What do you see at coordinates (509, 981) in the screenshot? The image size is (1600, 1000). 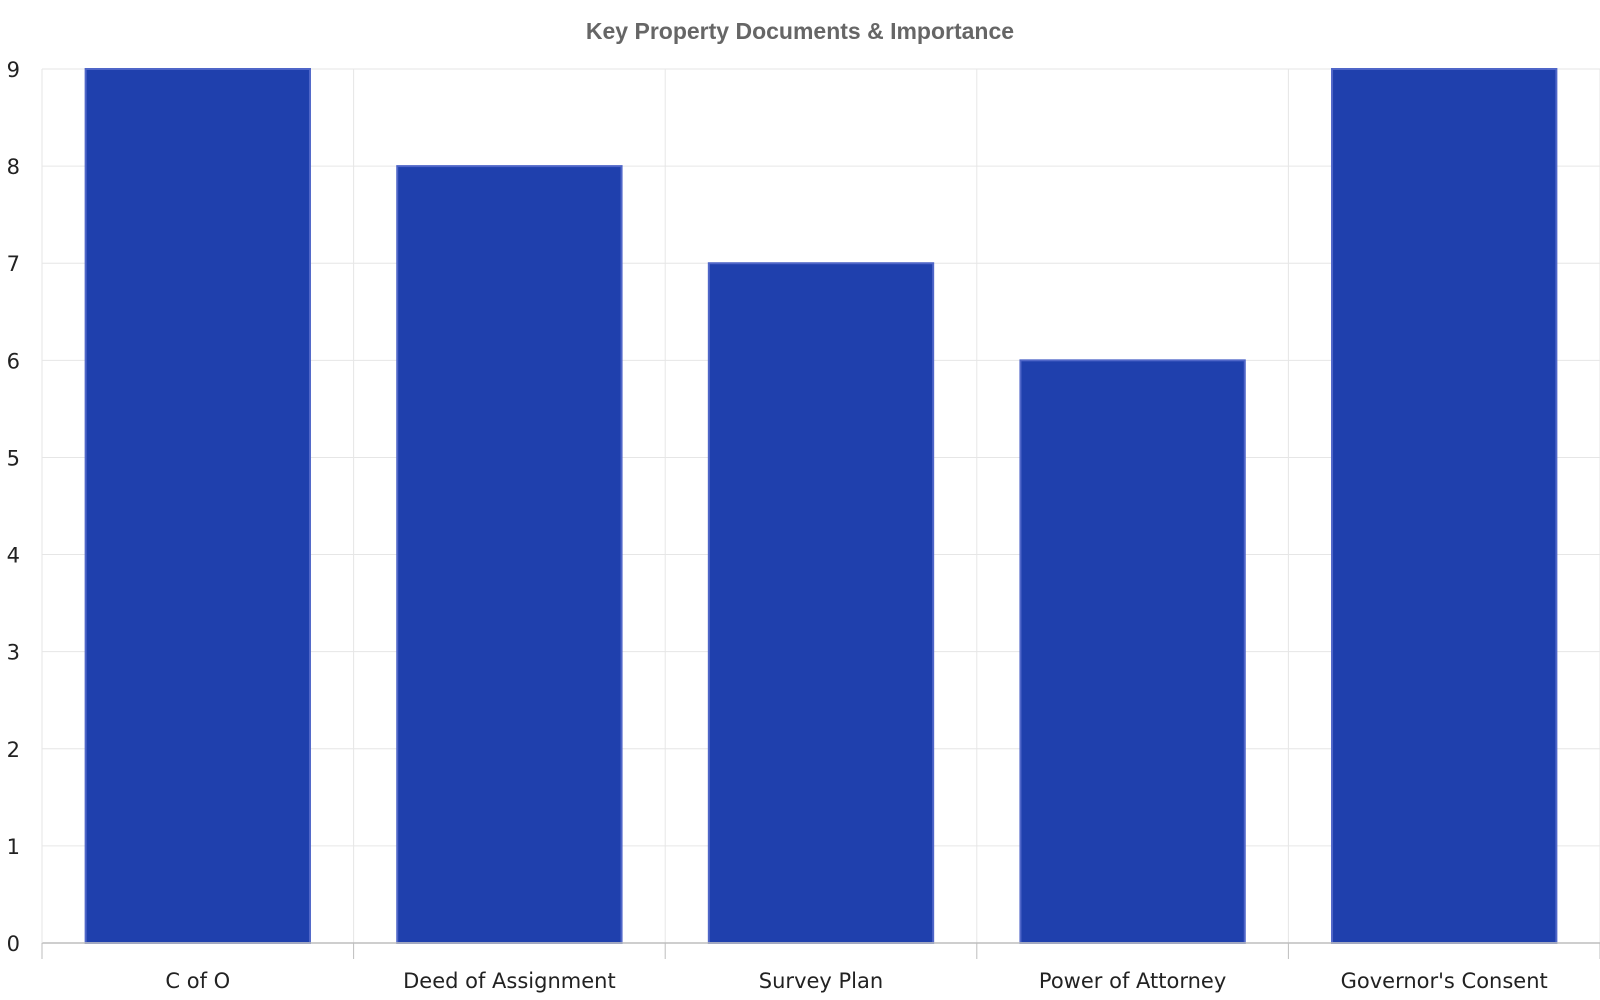 I see `x-tick-label: Deed of Assignment` at bounding box center [509, 981].